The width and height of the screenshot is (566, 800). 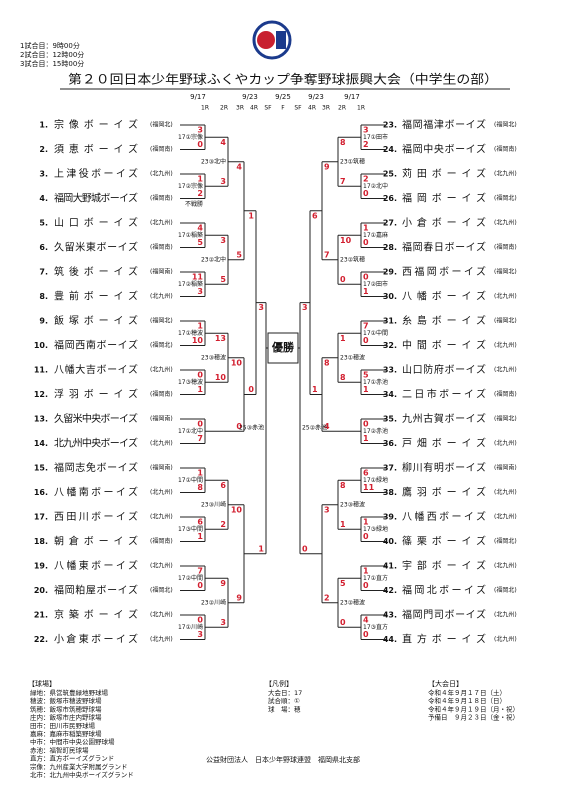 What do you see at coordinates (283, 759) in the screenshot?
I see `organizer: 公益財団法人 日本少年野球連盟 福岡県北支部` at bounding box center [283, 759].